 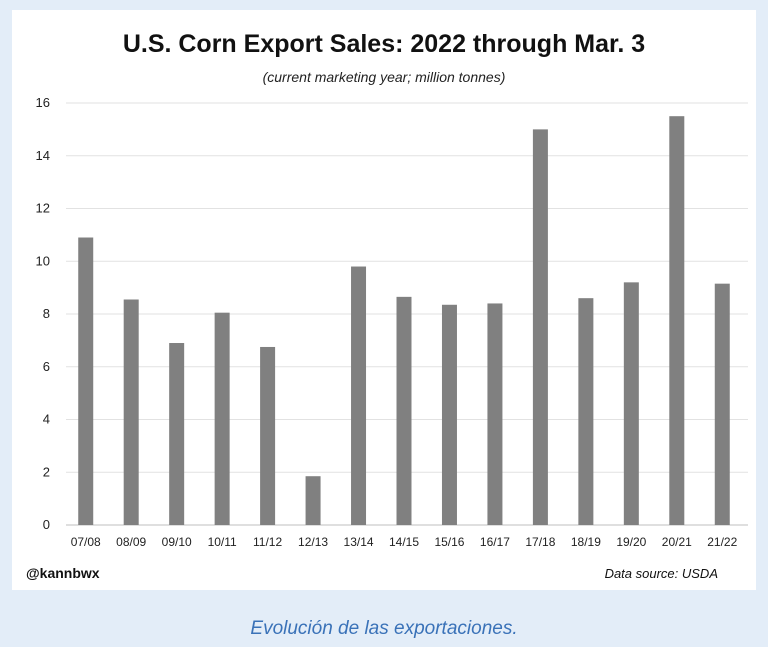 I want to click on x-tick-label: 17/18, so click(x=540, y=542).